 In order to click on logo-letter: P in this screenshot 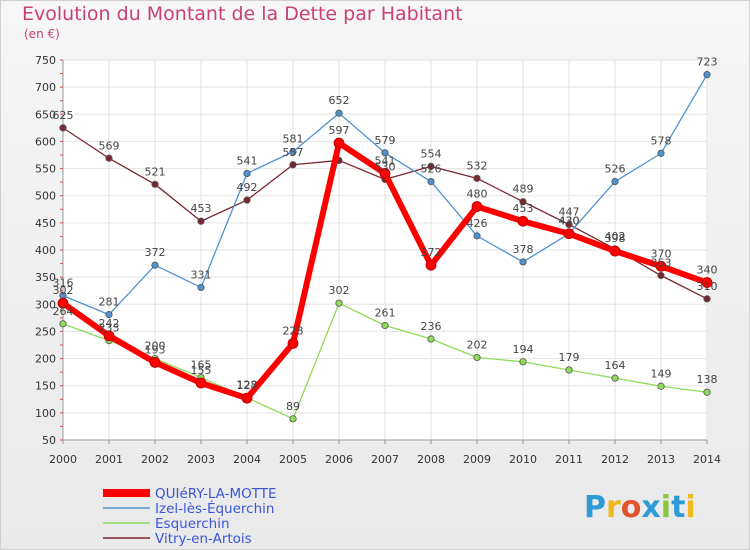, I will do `click(595, 507)`.